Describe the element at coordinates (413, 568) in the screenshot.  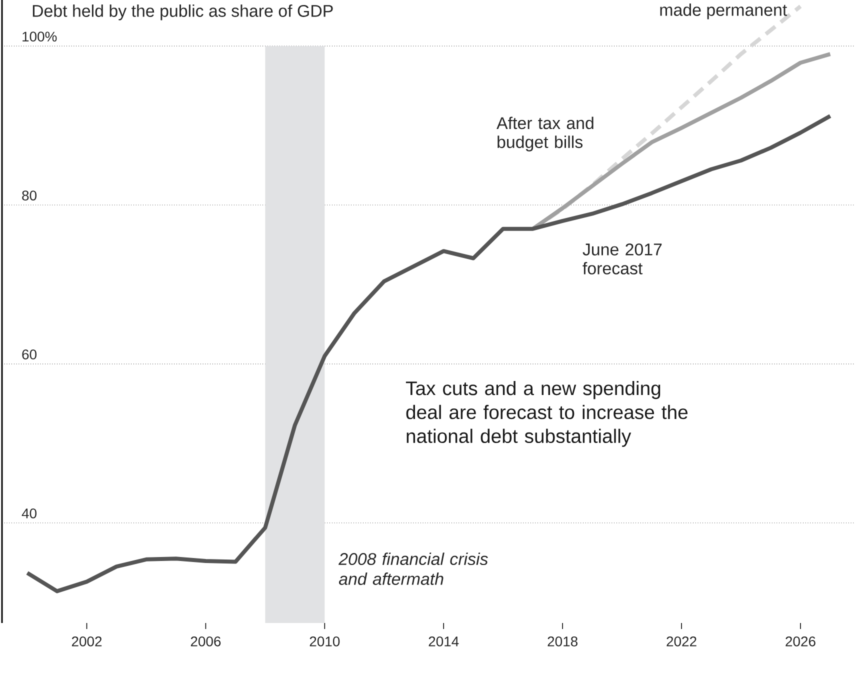
I see `band-label: 2008 financial crisis and aftermath` at that location.